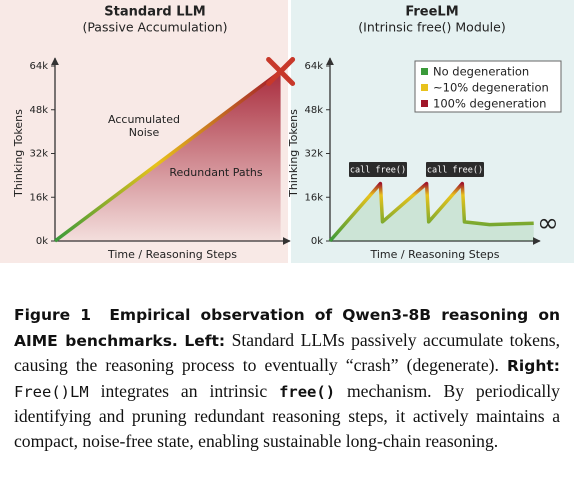 The width and height of the screenshot is (574, 495). Describe the element at coordinates (548, 224) in the screenshot. I see `annotation: ∞` at that location.